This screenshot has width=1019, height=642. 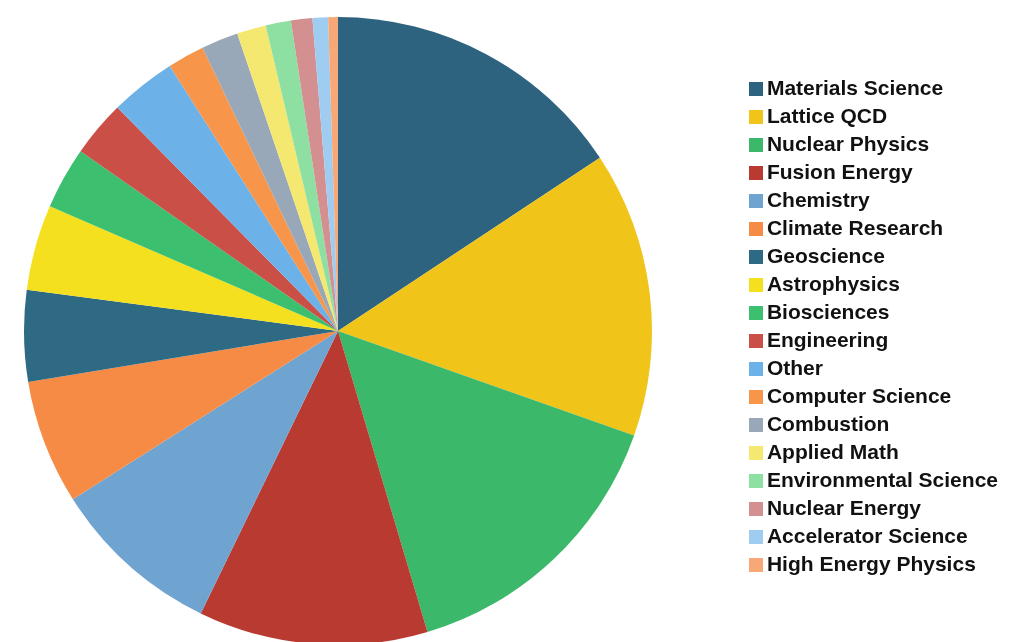 I want to click on legend-label: Accelerator Science, so click(x=867, y=535).